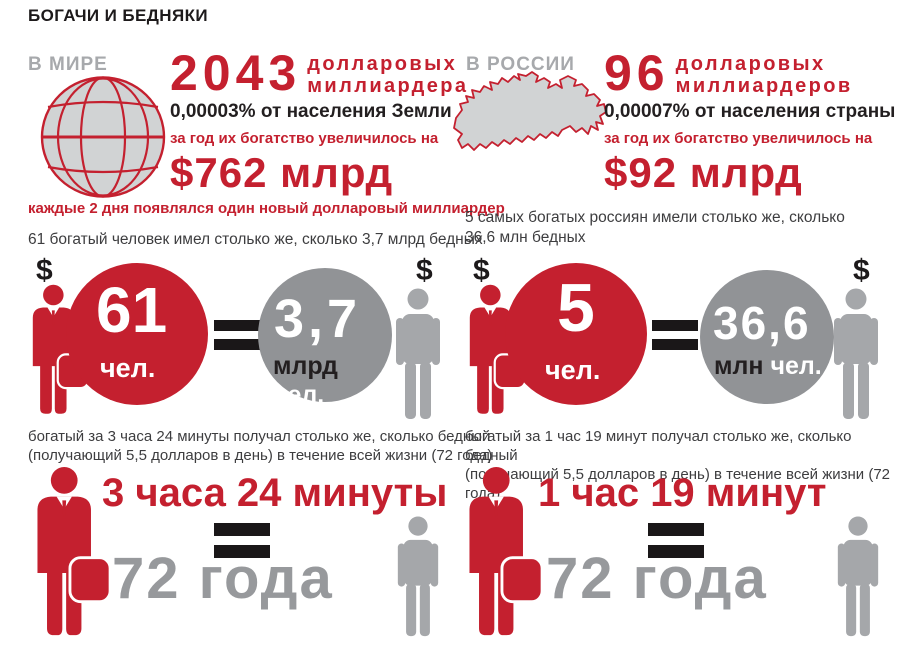 This screenshot has width=900, height=650. What do you see at coordinates (311, 111) in the screenshot?
I see `world-population-share: 0,00003% от населения Земли` at bounding box center [311, 111].